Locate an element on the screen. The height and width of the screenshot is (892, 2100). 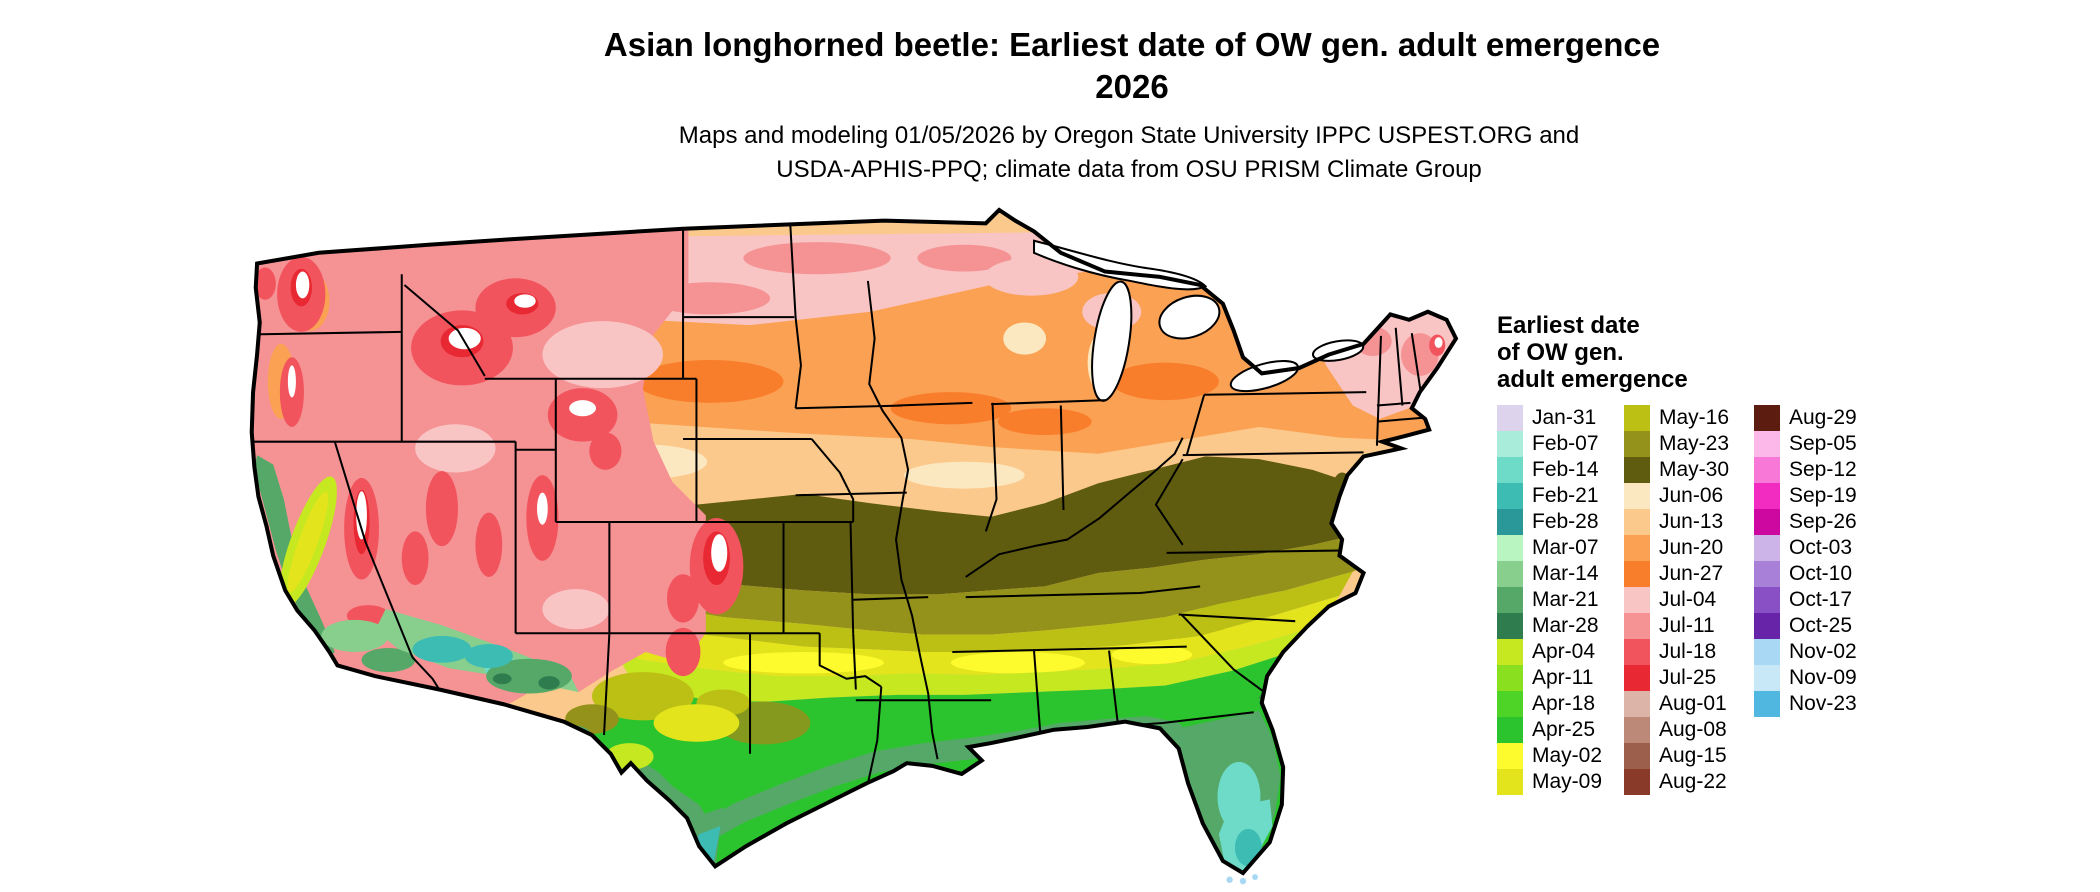
legend-entry: Mar-28 is located at coordinates (1560, 626).